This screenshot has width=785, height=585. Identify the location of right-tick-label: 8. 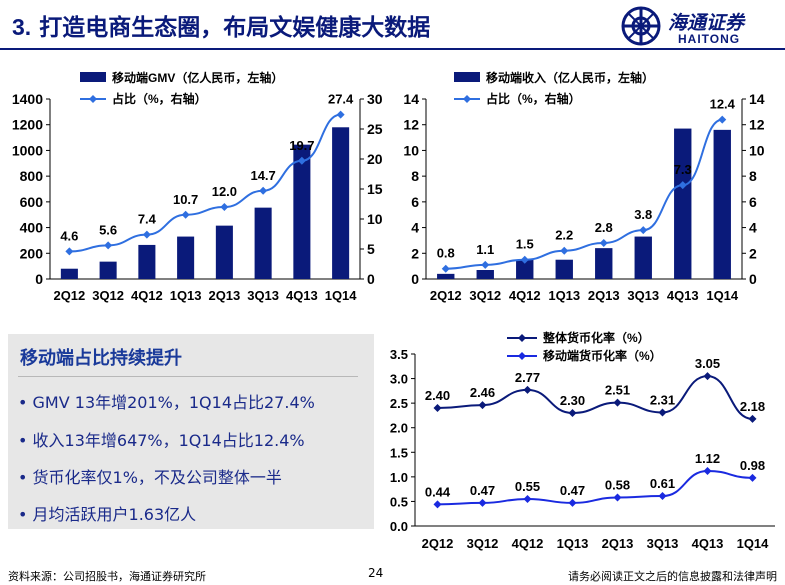
(753, 176).